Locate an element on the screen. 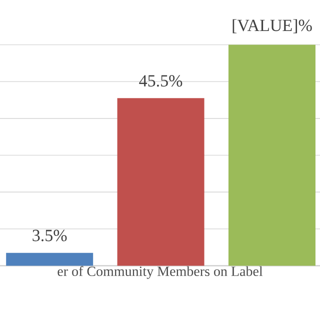 This screenshot has height=320, width=320. data-label: 3.5% is located at coordinates (49, 236).